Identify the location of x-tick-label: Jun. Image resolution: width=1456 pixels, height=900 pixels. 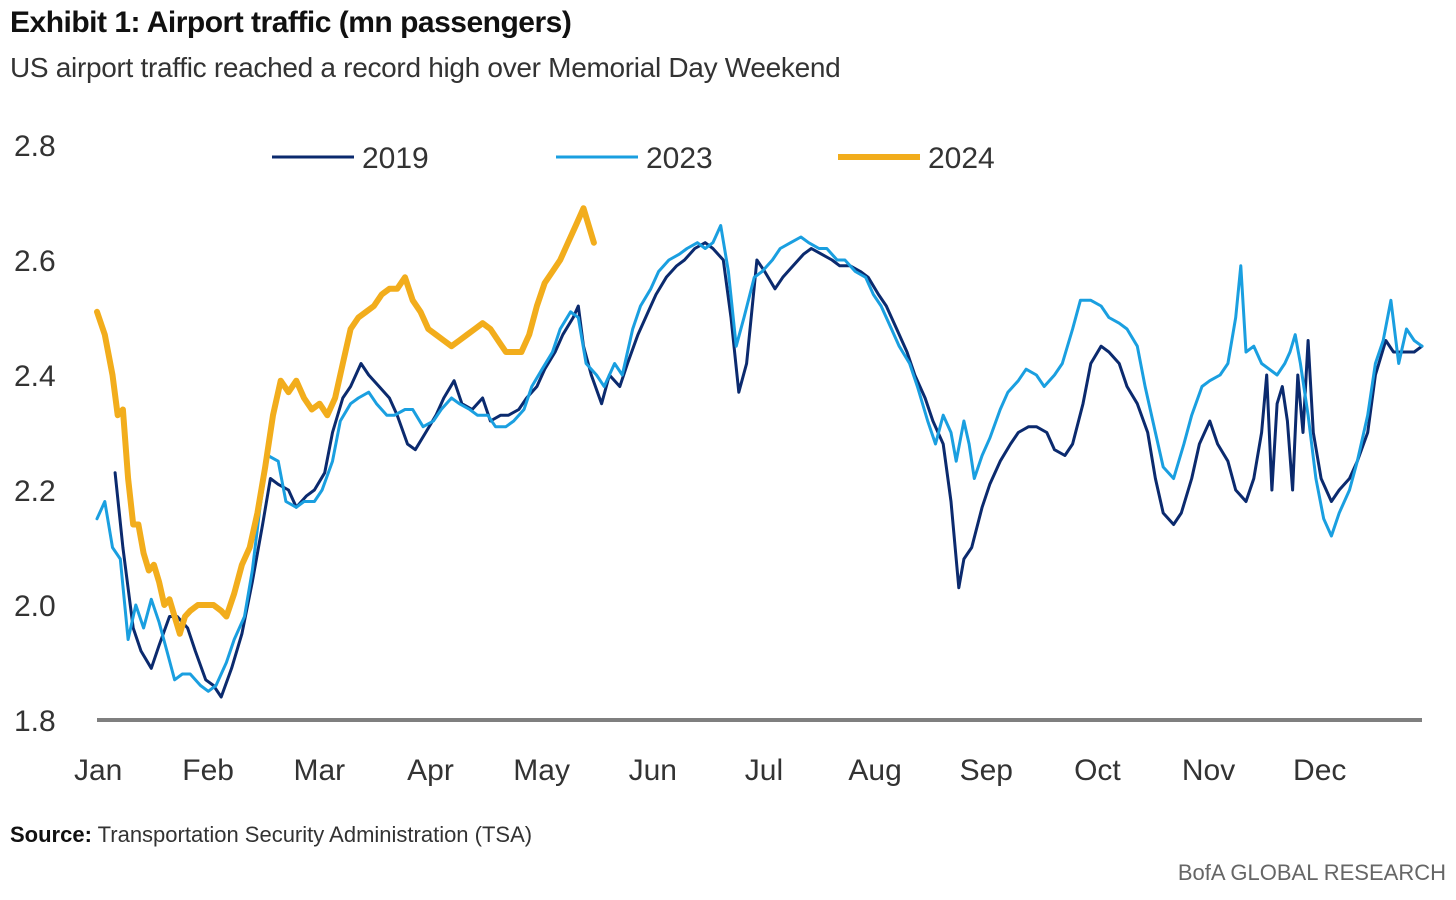
(653, 770).